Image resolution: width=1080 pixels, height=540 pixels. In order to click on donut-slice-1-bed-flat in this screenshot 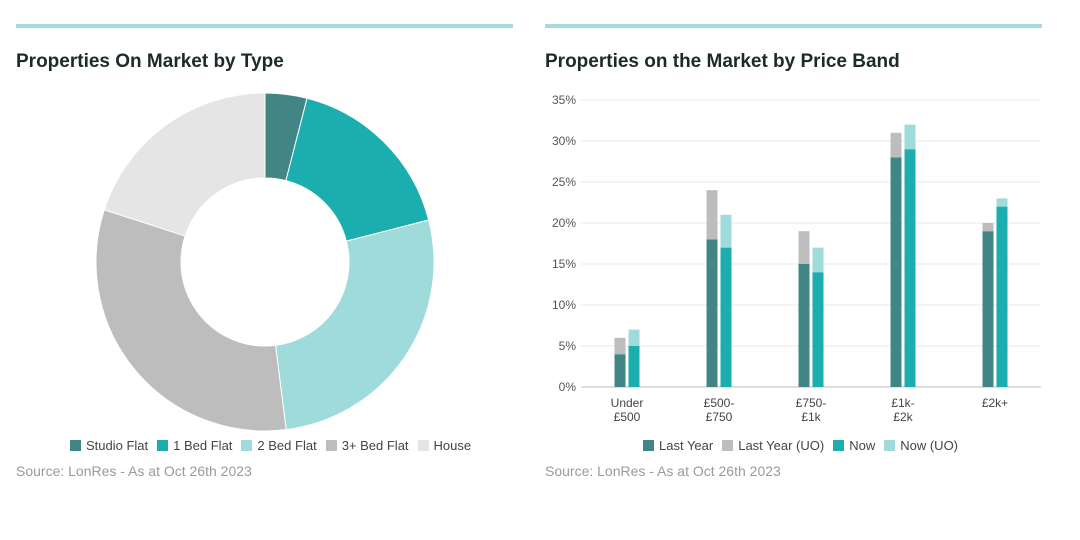, I will do `click(357, 169)`.